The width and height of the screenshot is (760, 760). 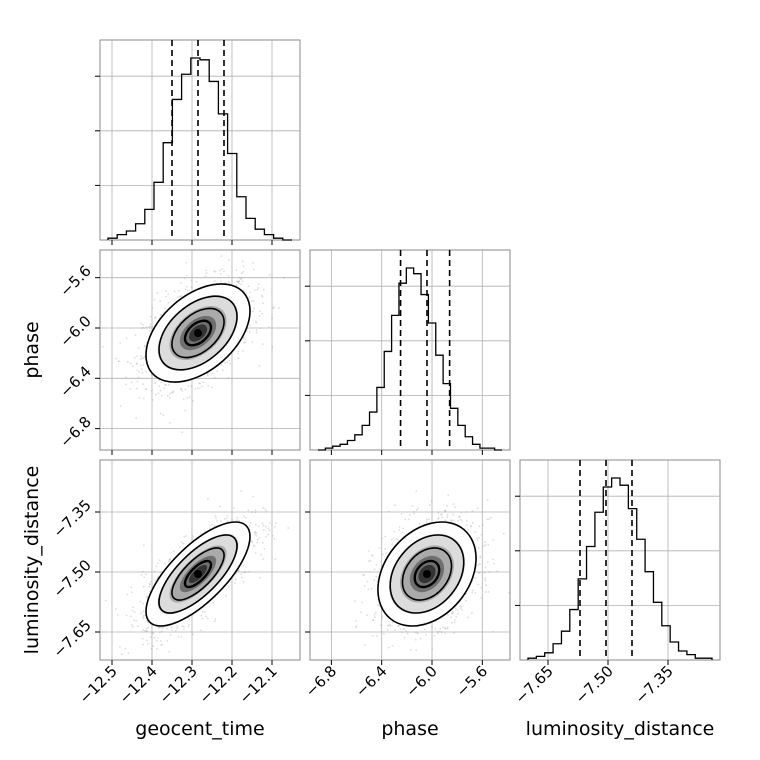 What do you see at coordinates (371, 681) in the screenshot?
I see `xtick-label: −6.4` at bounding box center [371, 681].